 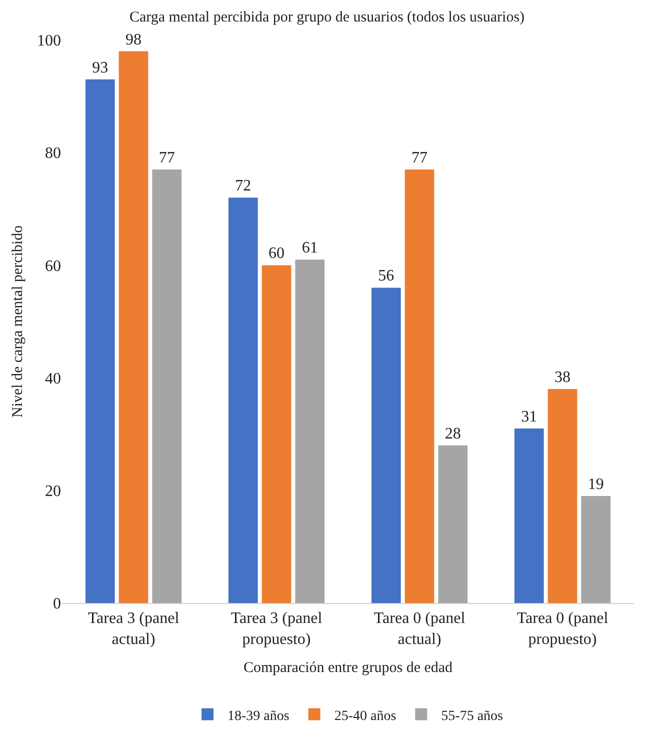 What do you see at coordinates (53, 153) in the screenshot?
I see `y-tick-label: 80` at bounding box center [53, 153].